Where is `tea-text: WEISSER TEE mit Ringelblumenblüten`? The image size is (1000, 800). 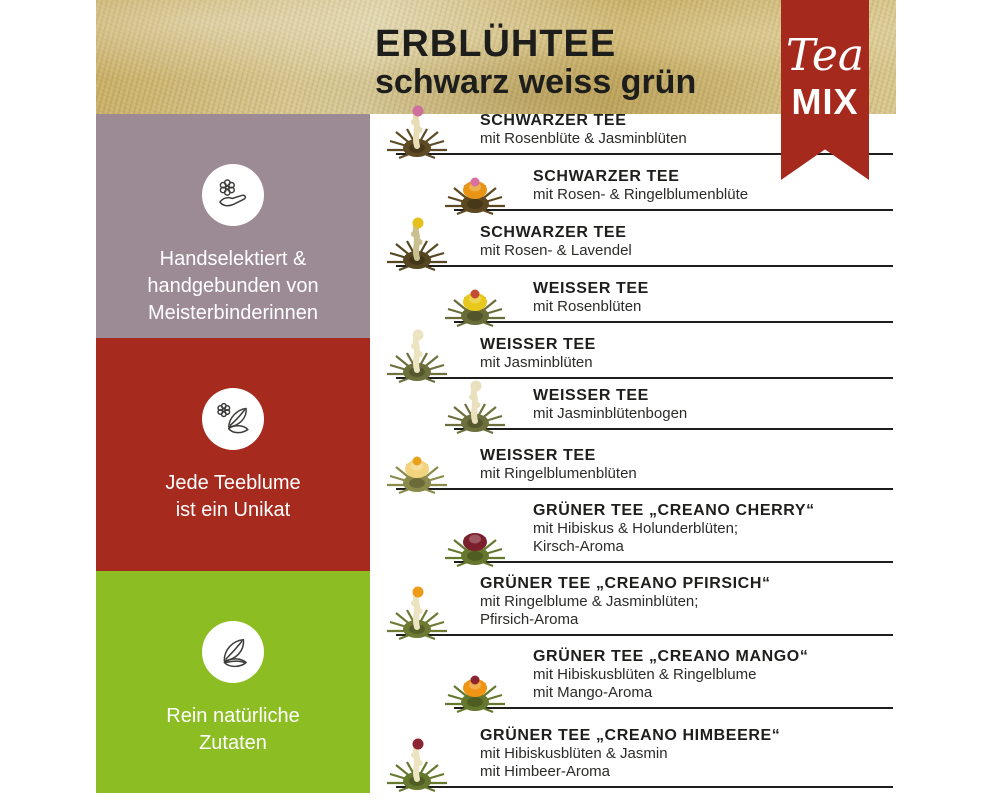
tea-text: WEISSER TEE mit Ringelblumenblüten is located at coordinates (558, 465).